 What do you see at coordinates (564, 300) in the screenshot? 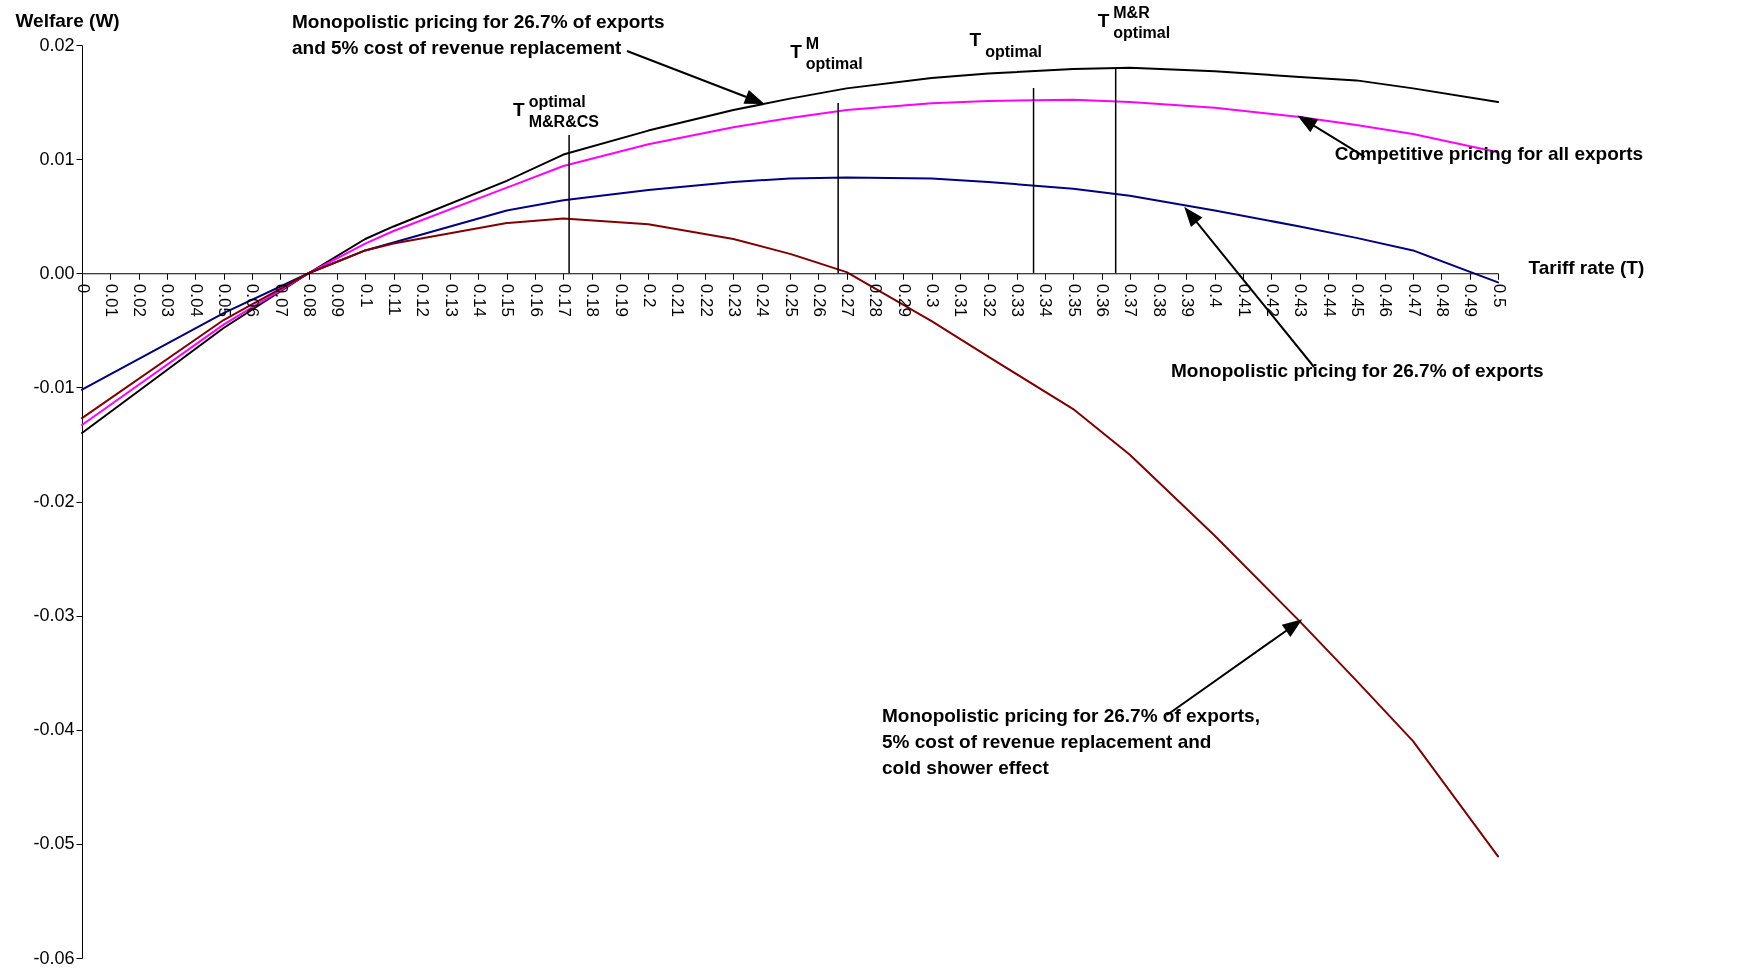
I see `x-tick-label: 0.17` at bounding box center [564, 300].